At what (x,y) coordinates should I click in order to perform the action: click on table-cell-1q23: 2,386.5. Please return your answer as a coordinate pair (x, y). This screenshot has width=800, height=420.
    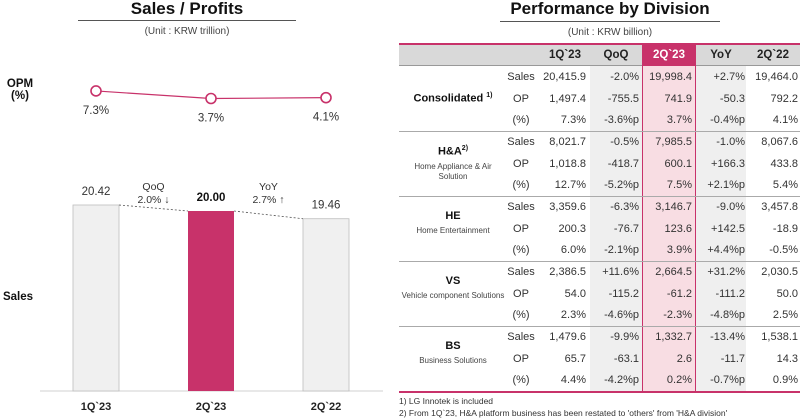
    Looking at the image, I should click on (567, 272).